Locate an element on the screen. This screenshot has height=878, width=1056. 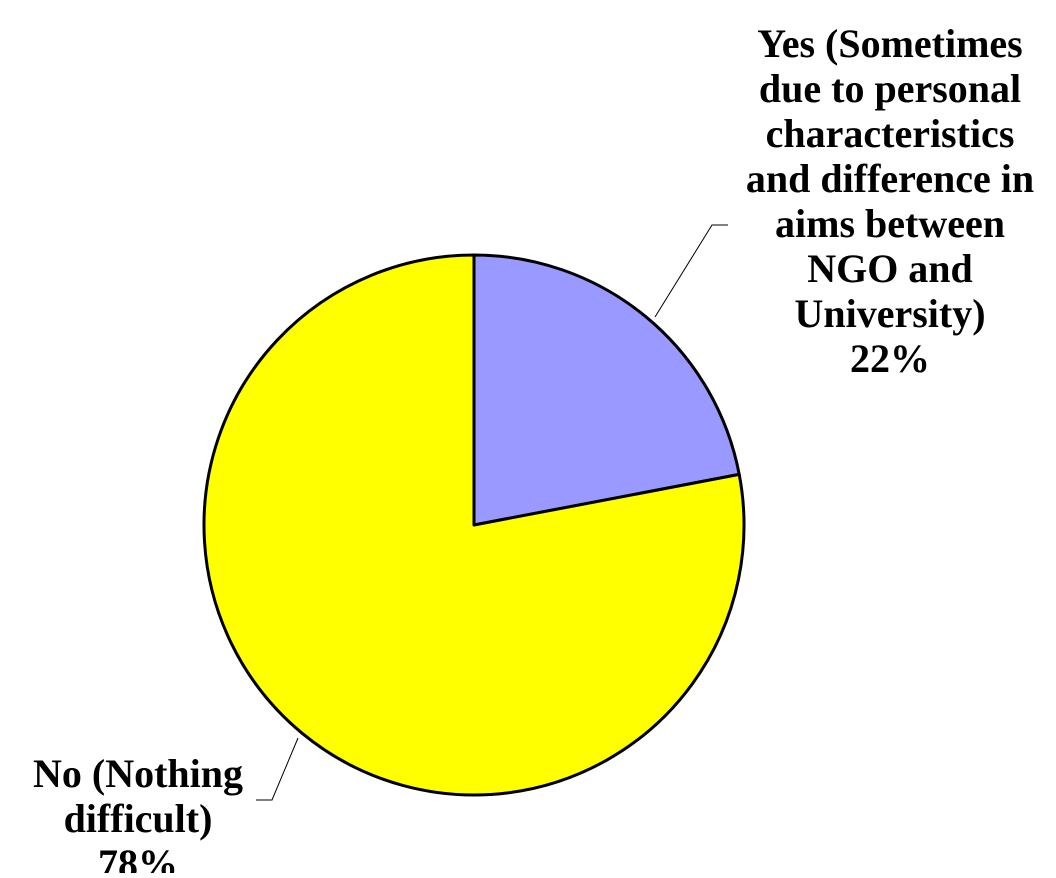
slice-label-line: Yes (Sometimes is located at coordinates (890, 43).